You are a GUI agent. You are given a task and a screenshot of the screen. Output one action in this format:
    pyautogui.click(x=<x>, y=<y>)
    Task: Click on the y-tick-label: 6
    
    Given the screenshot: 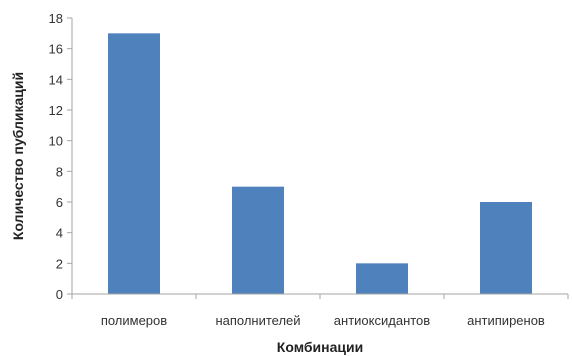 What is the action you would take?
    pyautogui.click(x=59, y=202)
    